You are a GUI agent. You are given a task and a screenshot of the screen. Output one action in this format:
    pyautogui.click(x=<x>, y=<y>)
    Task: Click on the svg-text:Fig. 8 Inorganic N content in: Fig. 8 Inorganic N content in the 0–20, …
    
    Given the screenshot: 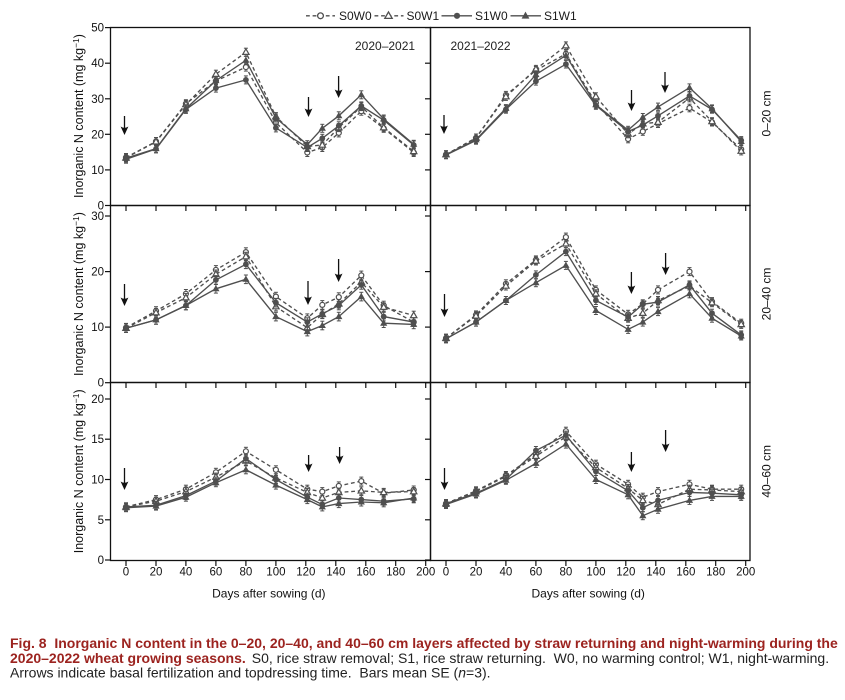 What is the action you would take?
    pyautogui.click(x=424, y=643)
    